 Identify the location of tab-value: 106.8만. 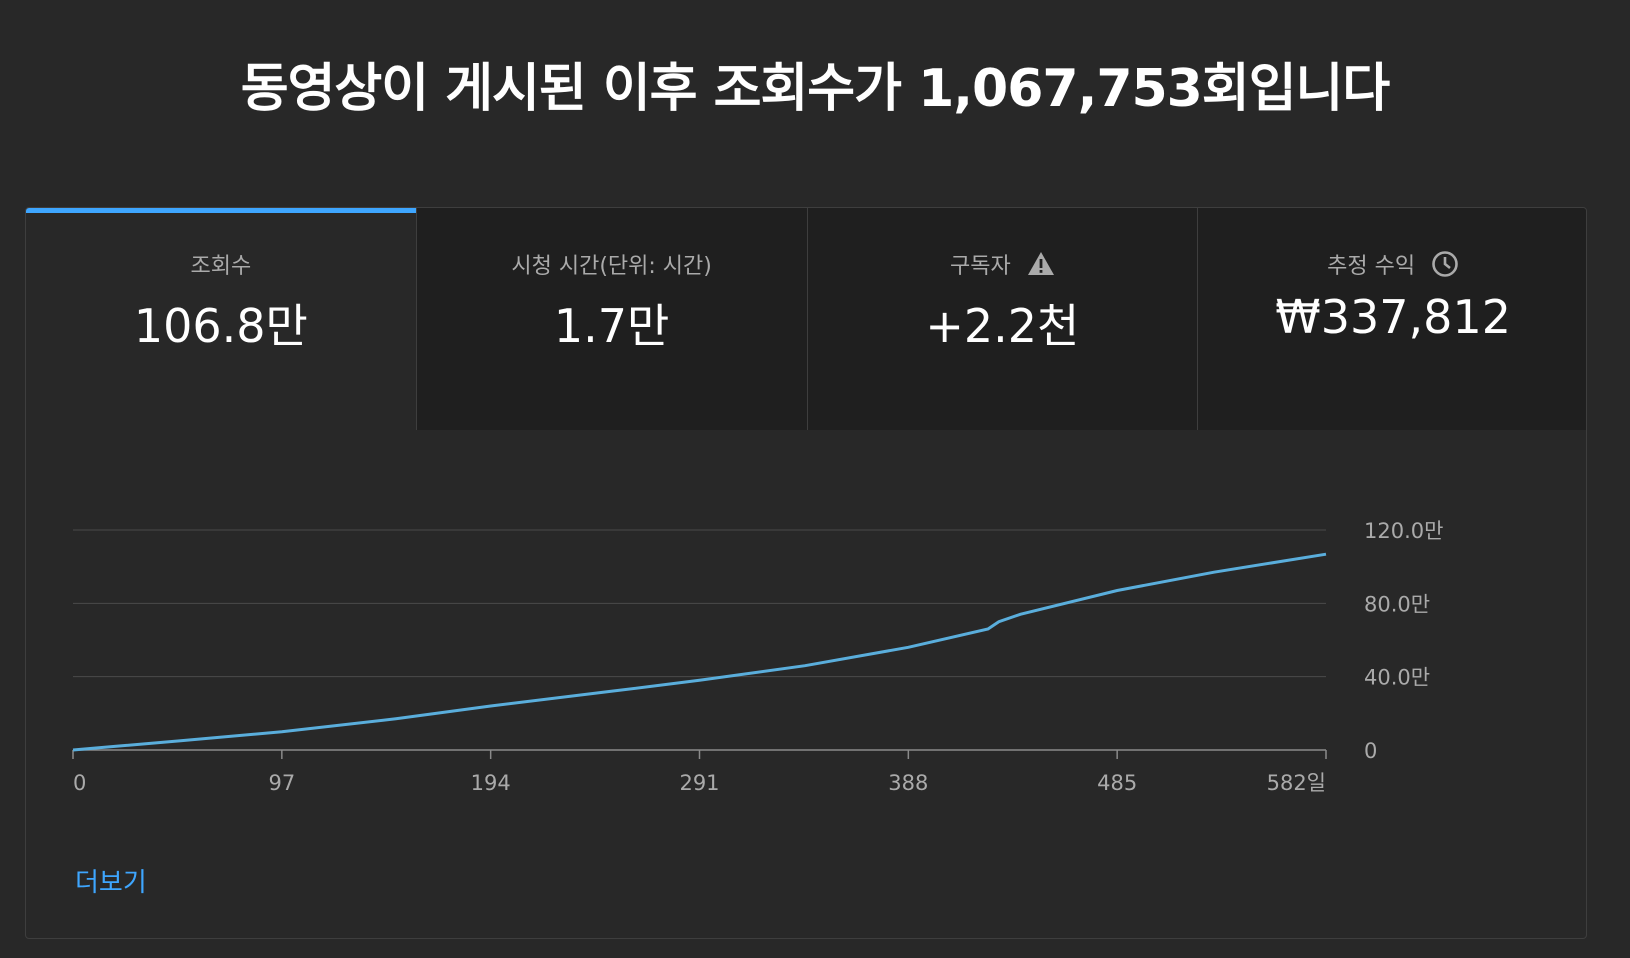
(220, 326).